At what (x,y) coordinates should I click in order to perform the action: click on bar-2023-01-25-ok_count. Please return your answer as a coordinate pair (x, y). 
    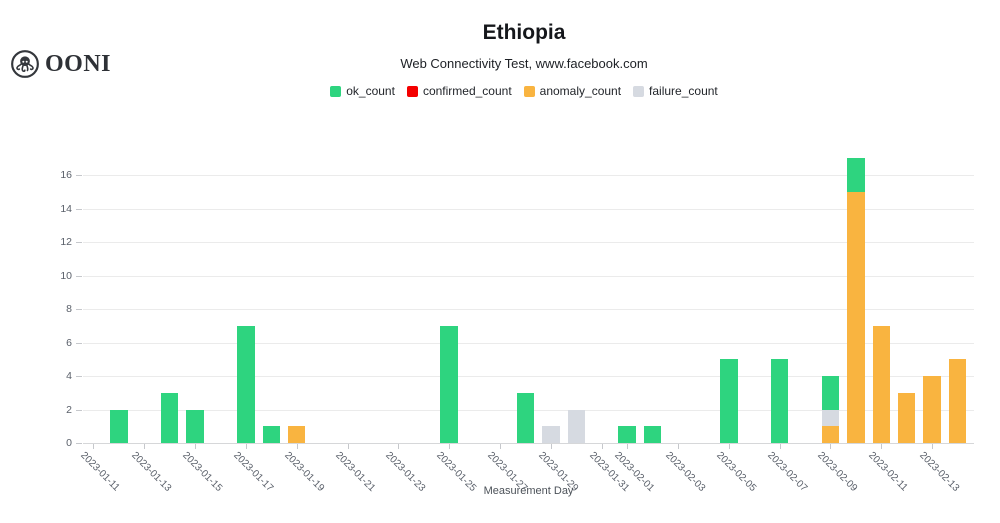
    Looking at the image, I should click on (449, 384).